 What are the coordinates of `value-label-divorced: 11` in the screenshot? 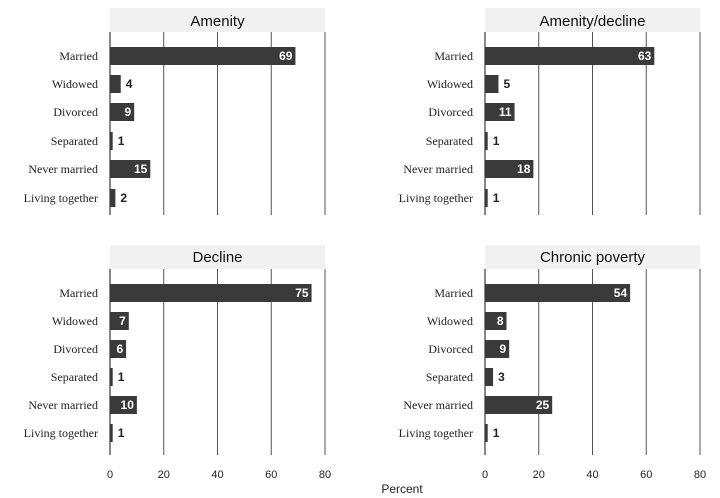 It's located at (505, 112).